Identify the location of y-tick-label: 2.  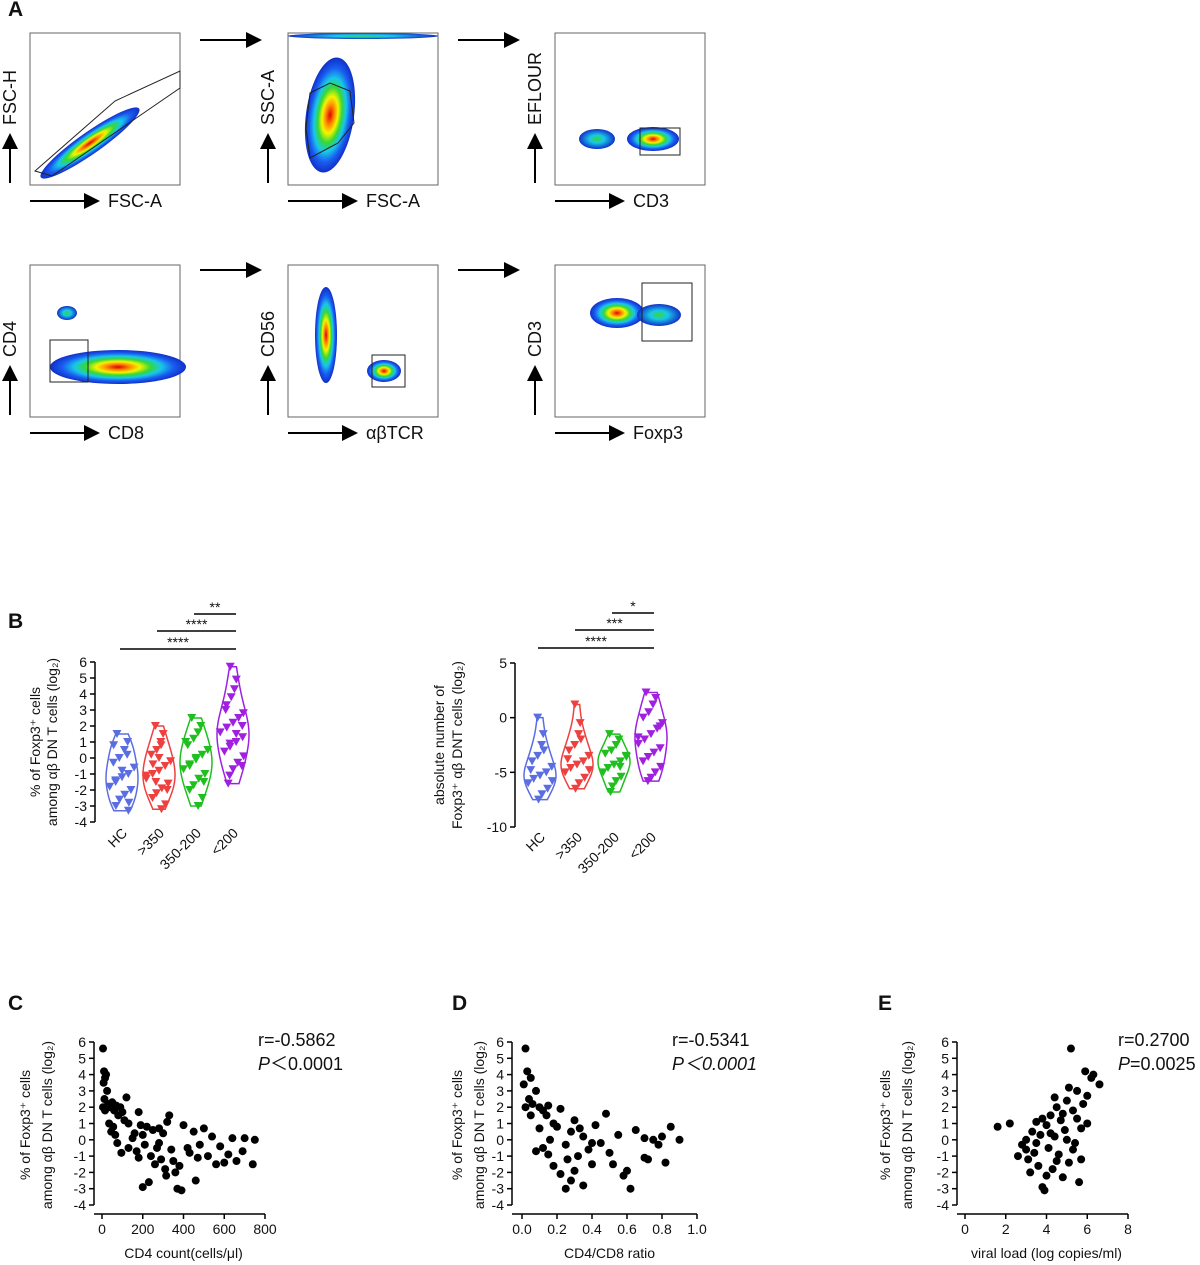
(82, 1107).